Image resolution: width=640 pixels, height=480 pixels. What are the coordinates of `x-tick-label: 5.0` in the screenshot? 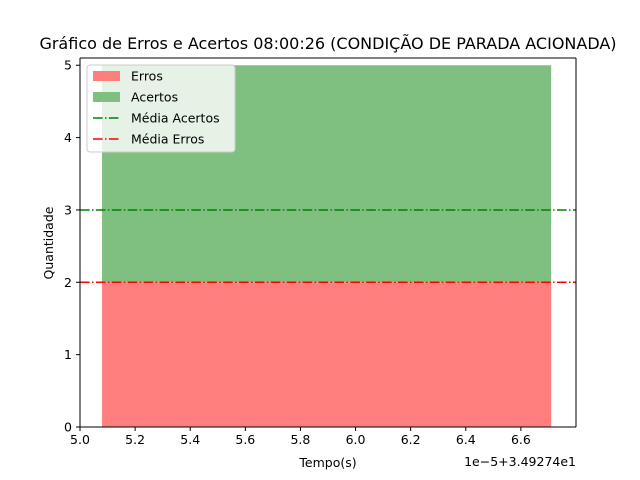 It's located at (80, 439).